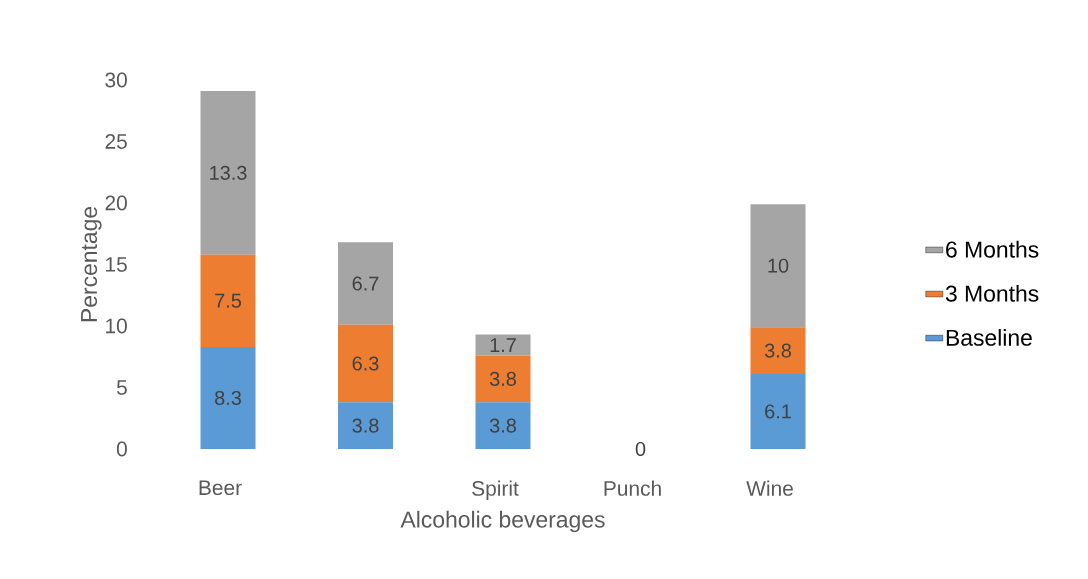 Image resolution: width=1088 pixels, height=579 pixels. I want to click on data-label: 10, so click(778, 265).